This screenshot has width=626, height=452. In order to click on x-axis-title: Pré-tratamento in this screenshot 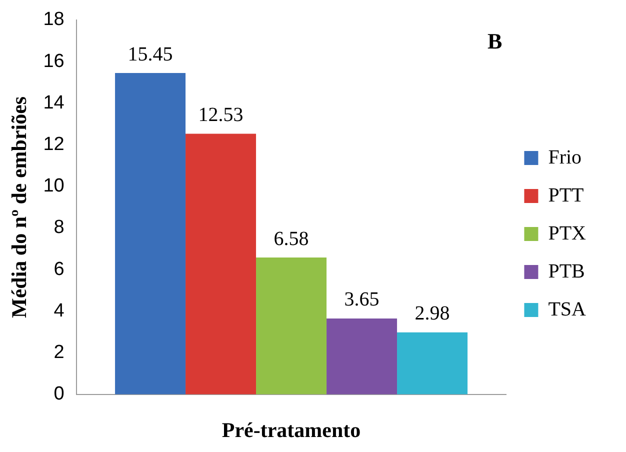, I will do `click(291, 430)`.